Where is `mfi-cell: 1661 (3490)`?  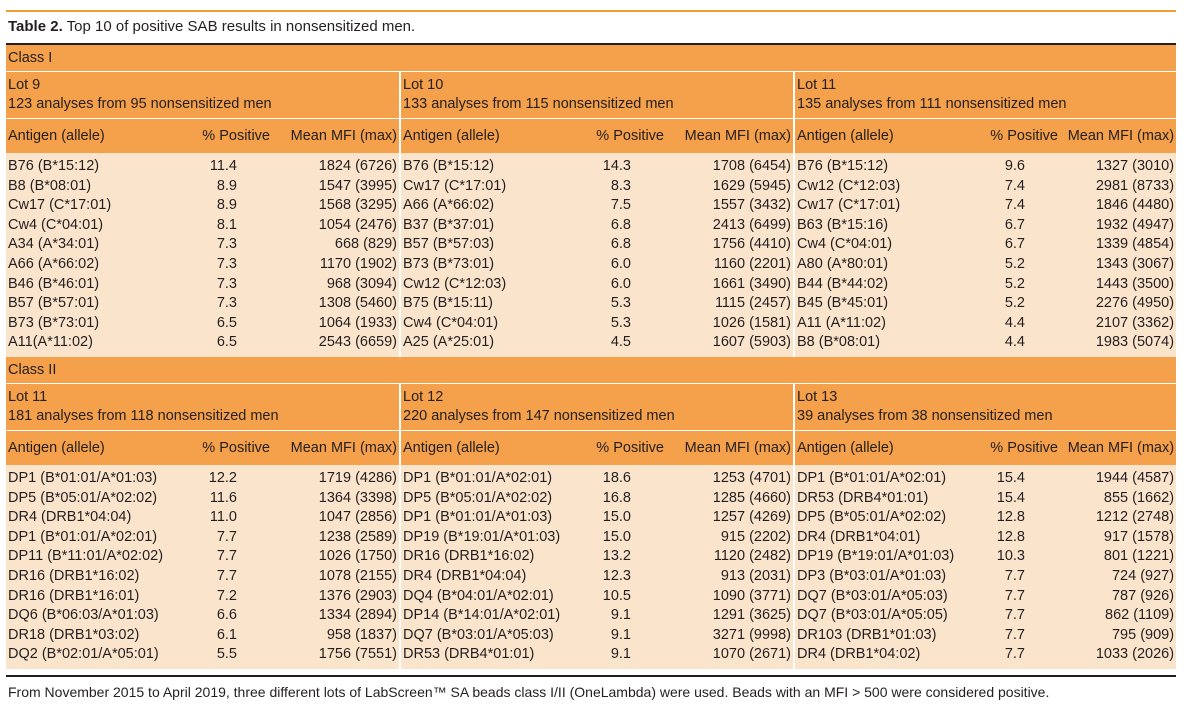 mfi-cell: 1661 (3490) is located at coordinates (730, 284).